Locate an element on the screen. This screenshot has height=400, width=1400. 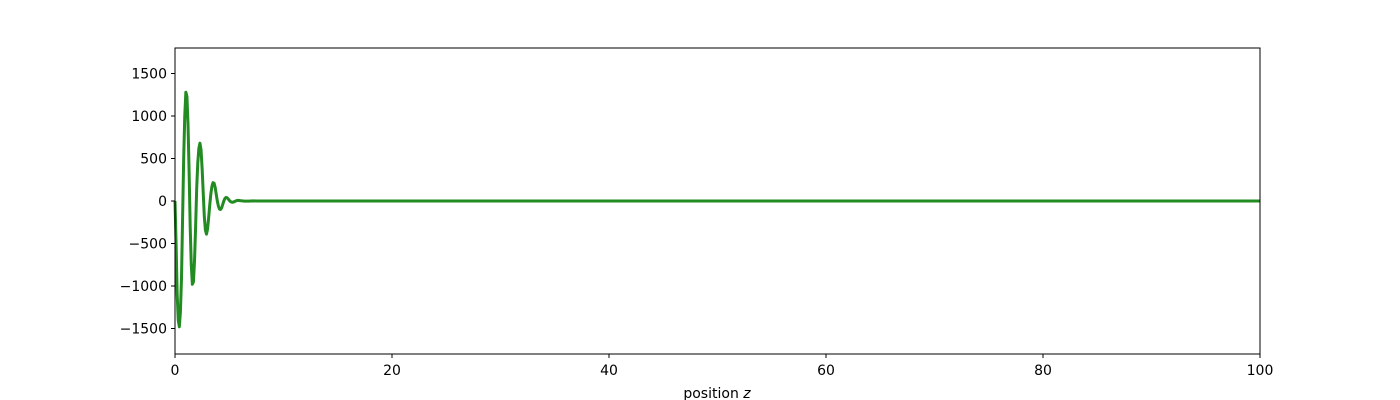
x-tick-label: 100 is located at coordinates (1260, 371).